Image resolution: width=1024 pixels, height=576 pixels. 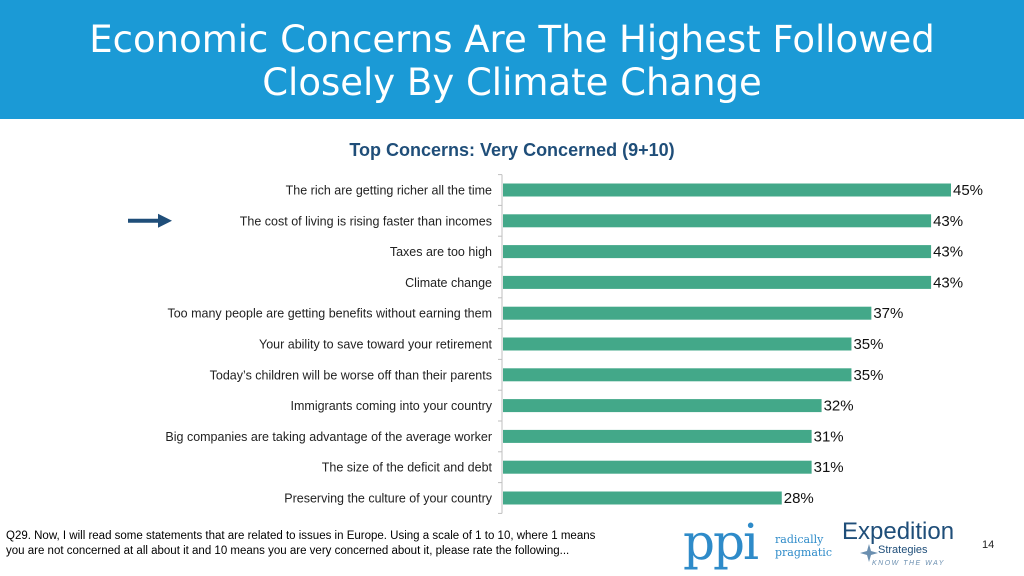 What do you see at coordinates (908, 563) in the screenshot?
I see `expedition-logo-tagline: KNOW THE WAY` at bounding box center [908, 563].